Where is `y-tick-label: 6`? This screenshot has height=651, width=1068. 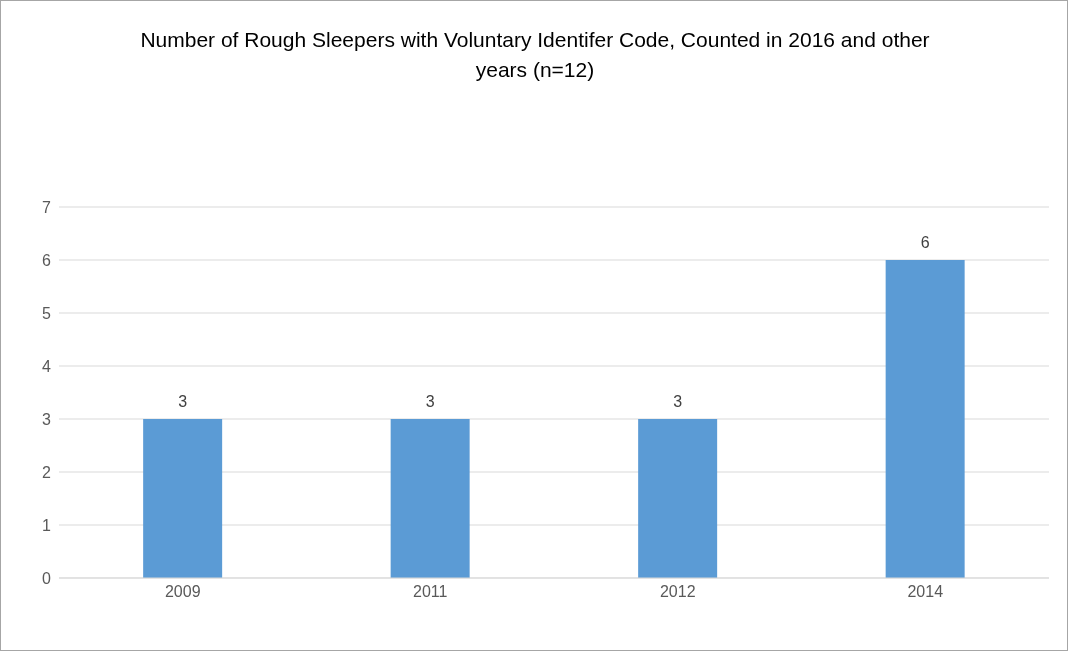 y-tick-label: 6 is located at coordinates (47, 260).